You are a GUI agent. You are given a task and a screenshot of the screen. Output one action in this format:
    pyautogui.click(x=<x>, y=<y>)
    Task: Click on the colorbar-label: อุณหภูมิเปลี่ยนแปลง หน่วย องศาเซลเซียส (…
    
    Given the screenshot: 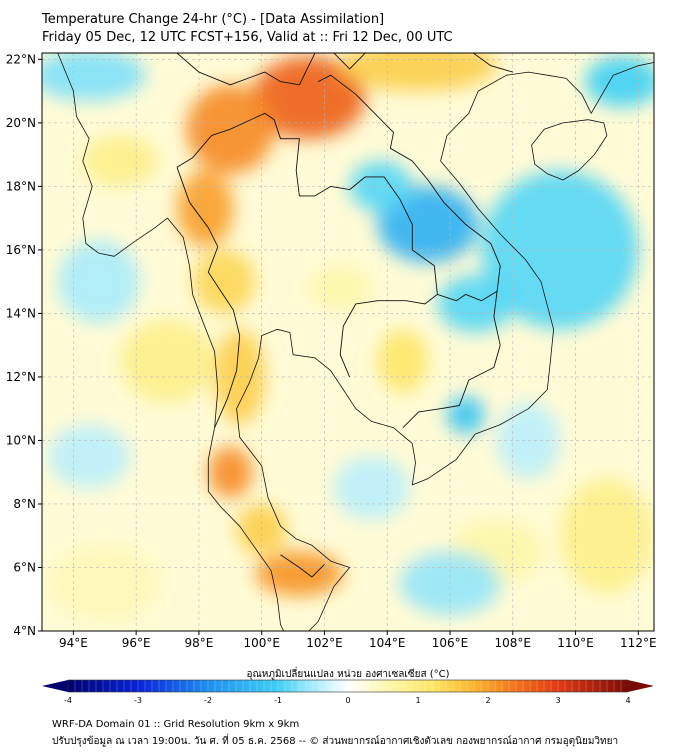 What is the action you would take?
    pyautogui.click(x=347, y=673)
    